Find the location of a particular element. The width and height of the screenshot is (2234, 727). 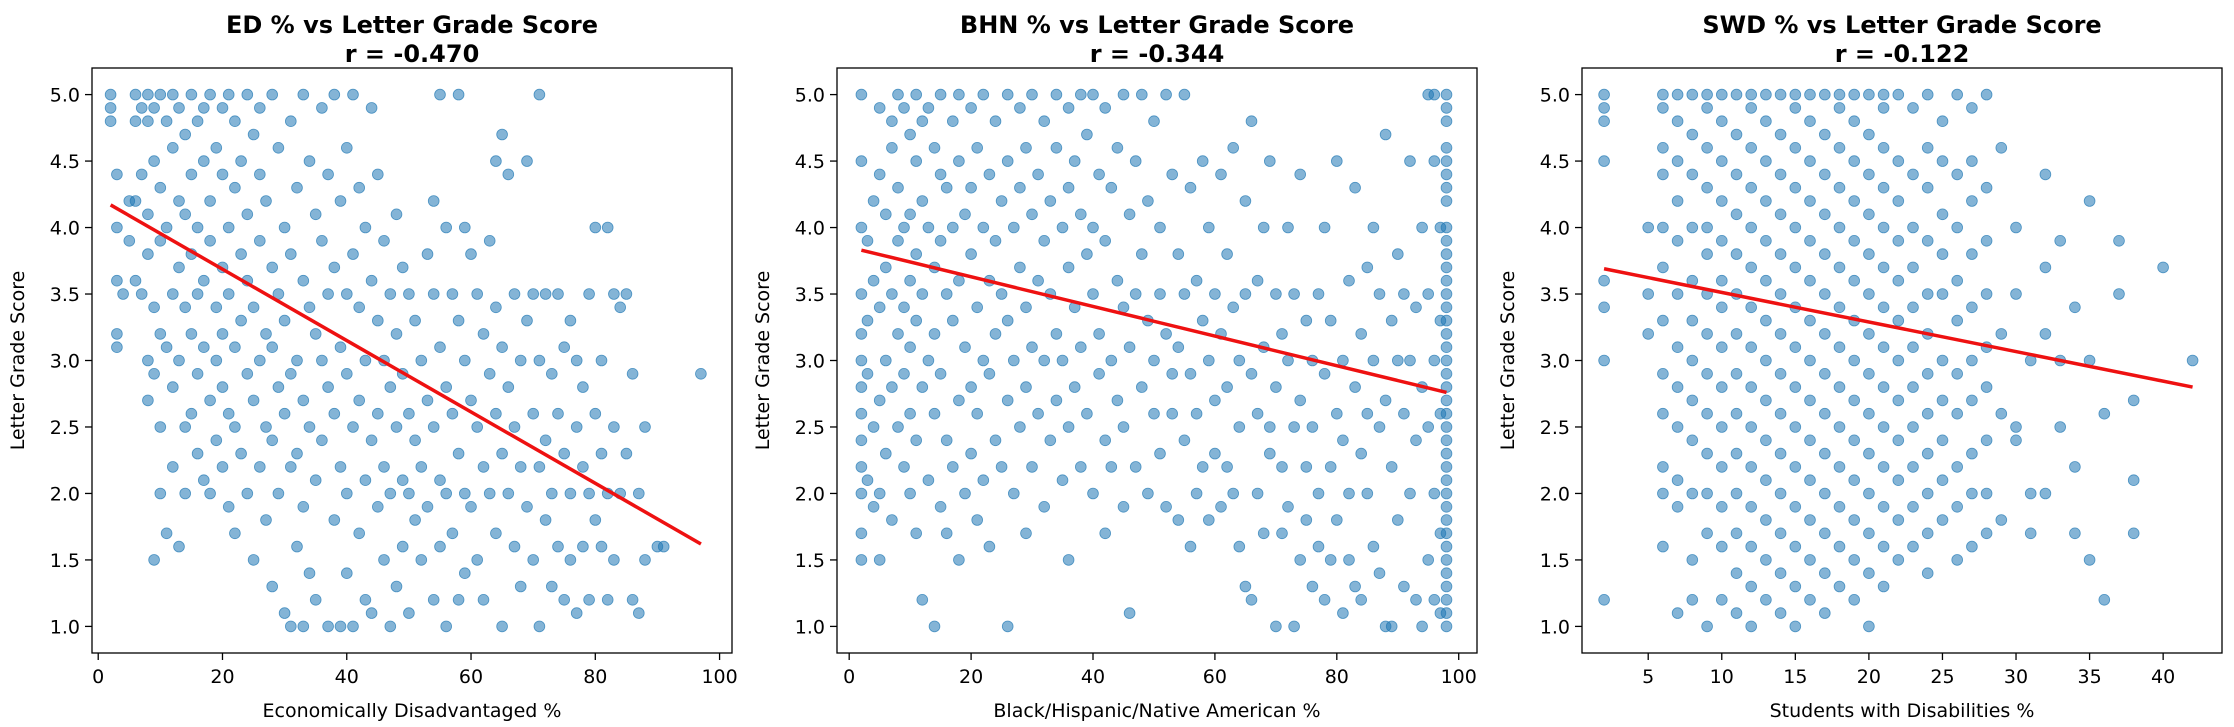

x-tick-label: 100 is located at coordinates (719, 677).